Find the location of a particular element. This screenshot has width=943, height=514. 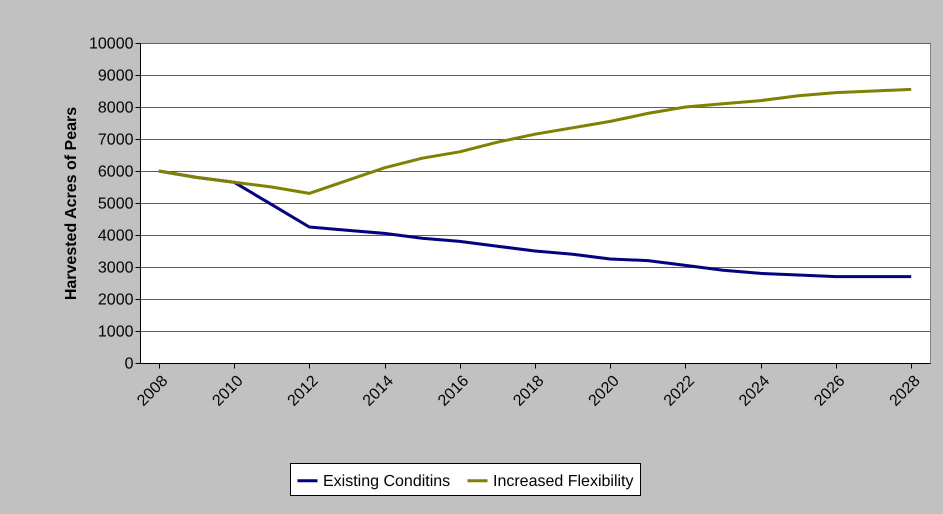

legend-label: Increased Flexibility is located at coordinates (563, 481).